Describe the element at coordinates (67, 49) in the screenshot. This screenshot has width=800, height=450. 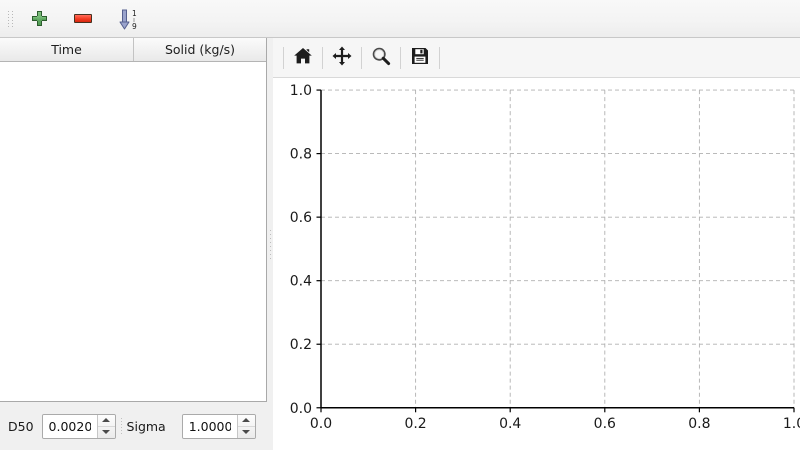
I see `column-header-time: Time` at that location.